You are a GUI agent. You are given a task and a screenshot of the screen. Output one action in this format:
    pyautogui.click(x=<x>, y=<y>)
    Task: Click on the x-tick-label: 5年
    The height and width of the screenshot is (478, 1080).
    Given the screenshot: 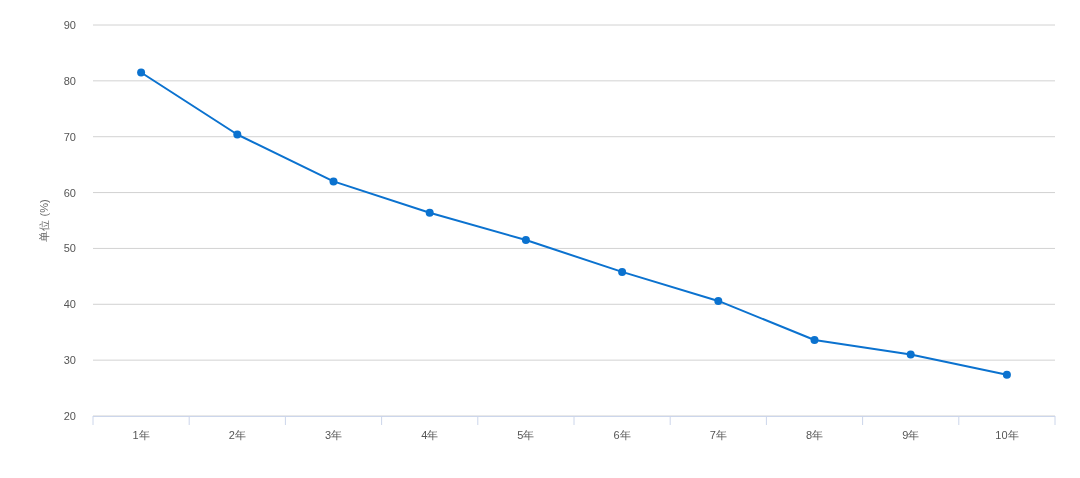 What is the action you would take?
    pyautogui.click(x=526, y=435)
    